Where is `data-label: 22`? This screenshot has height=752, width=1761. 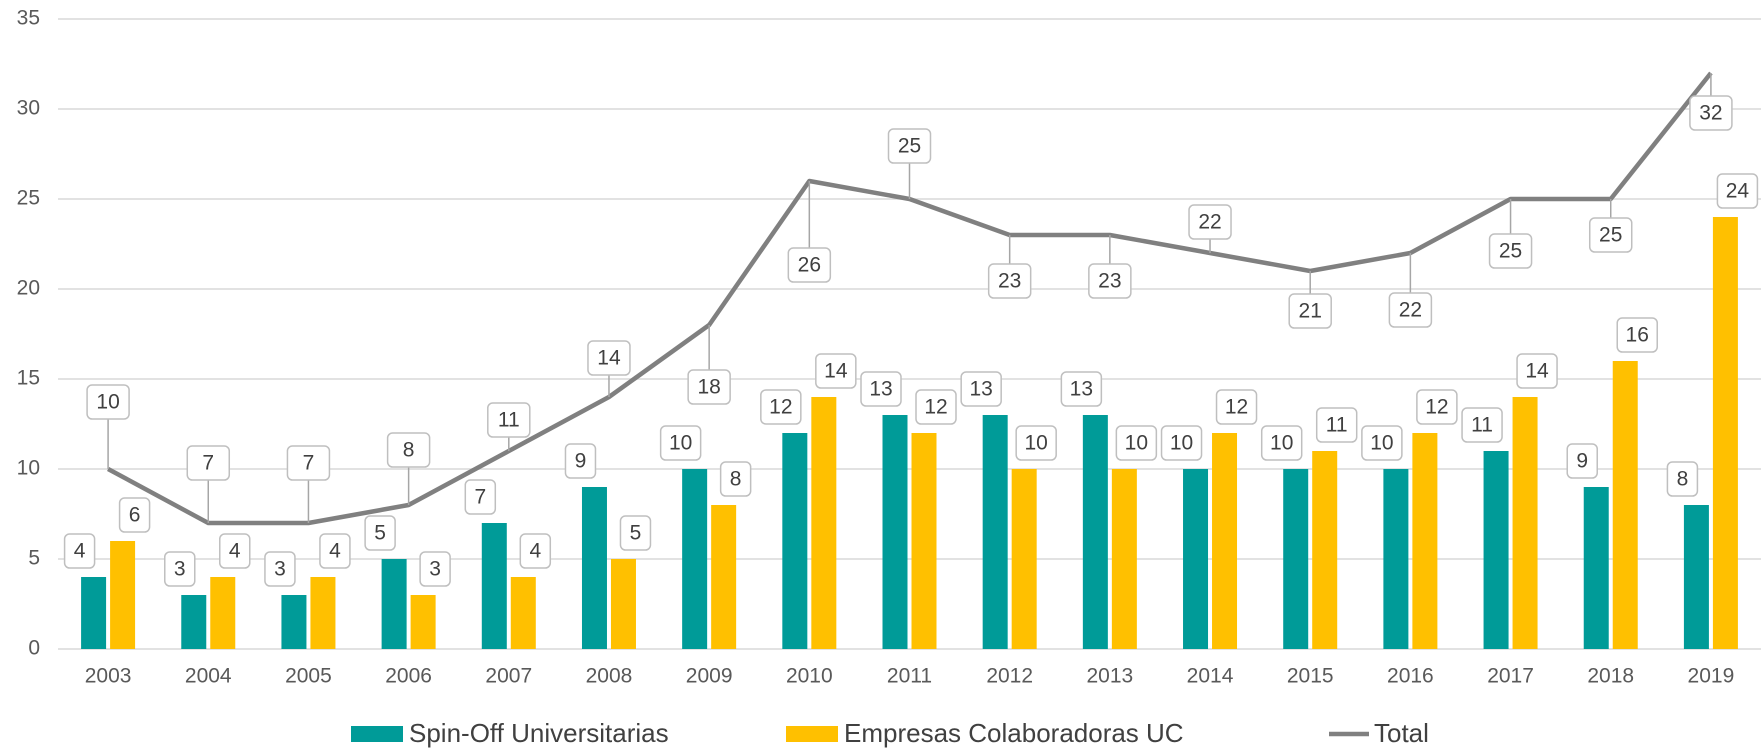
data-label: 22 is located at coordinates (1209, 222).